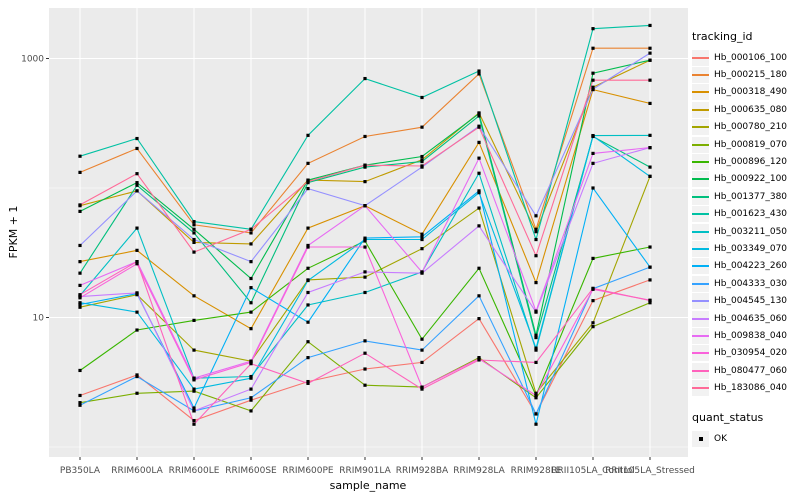 Image resolution: width=800 pixels, height=500 pixels. What do you see at coordinates (751, 92) in the screenshot?
I see `legend-item-label: Hb_000318_490` at bounding box center [751, 92].